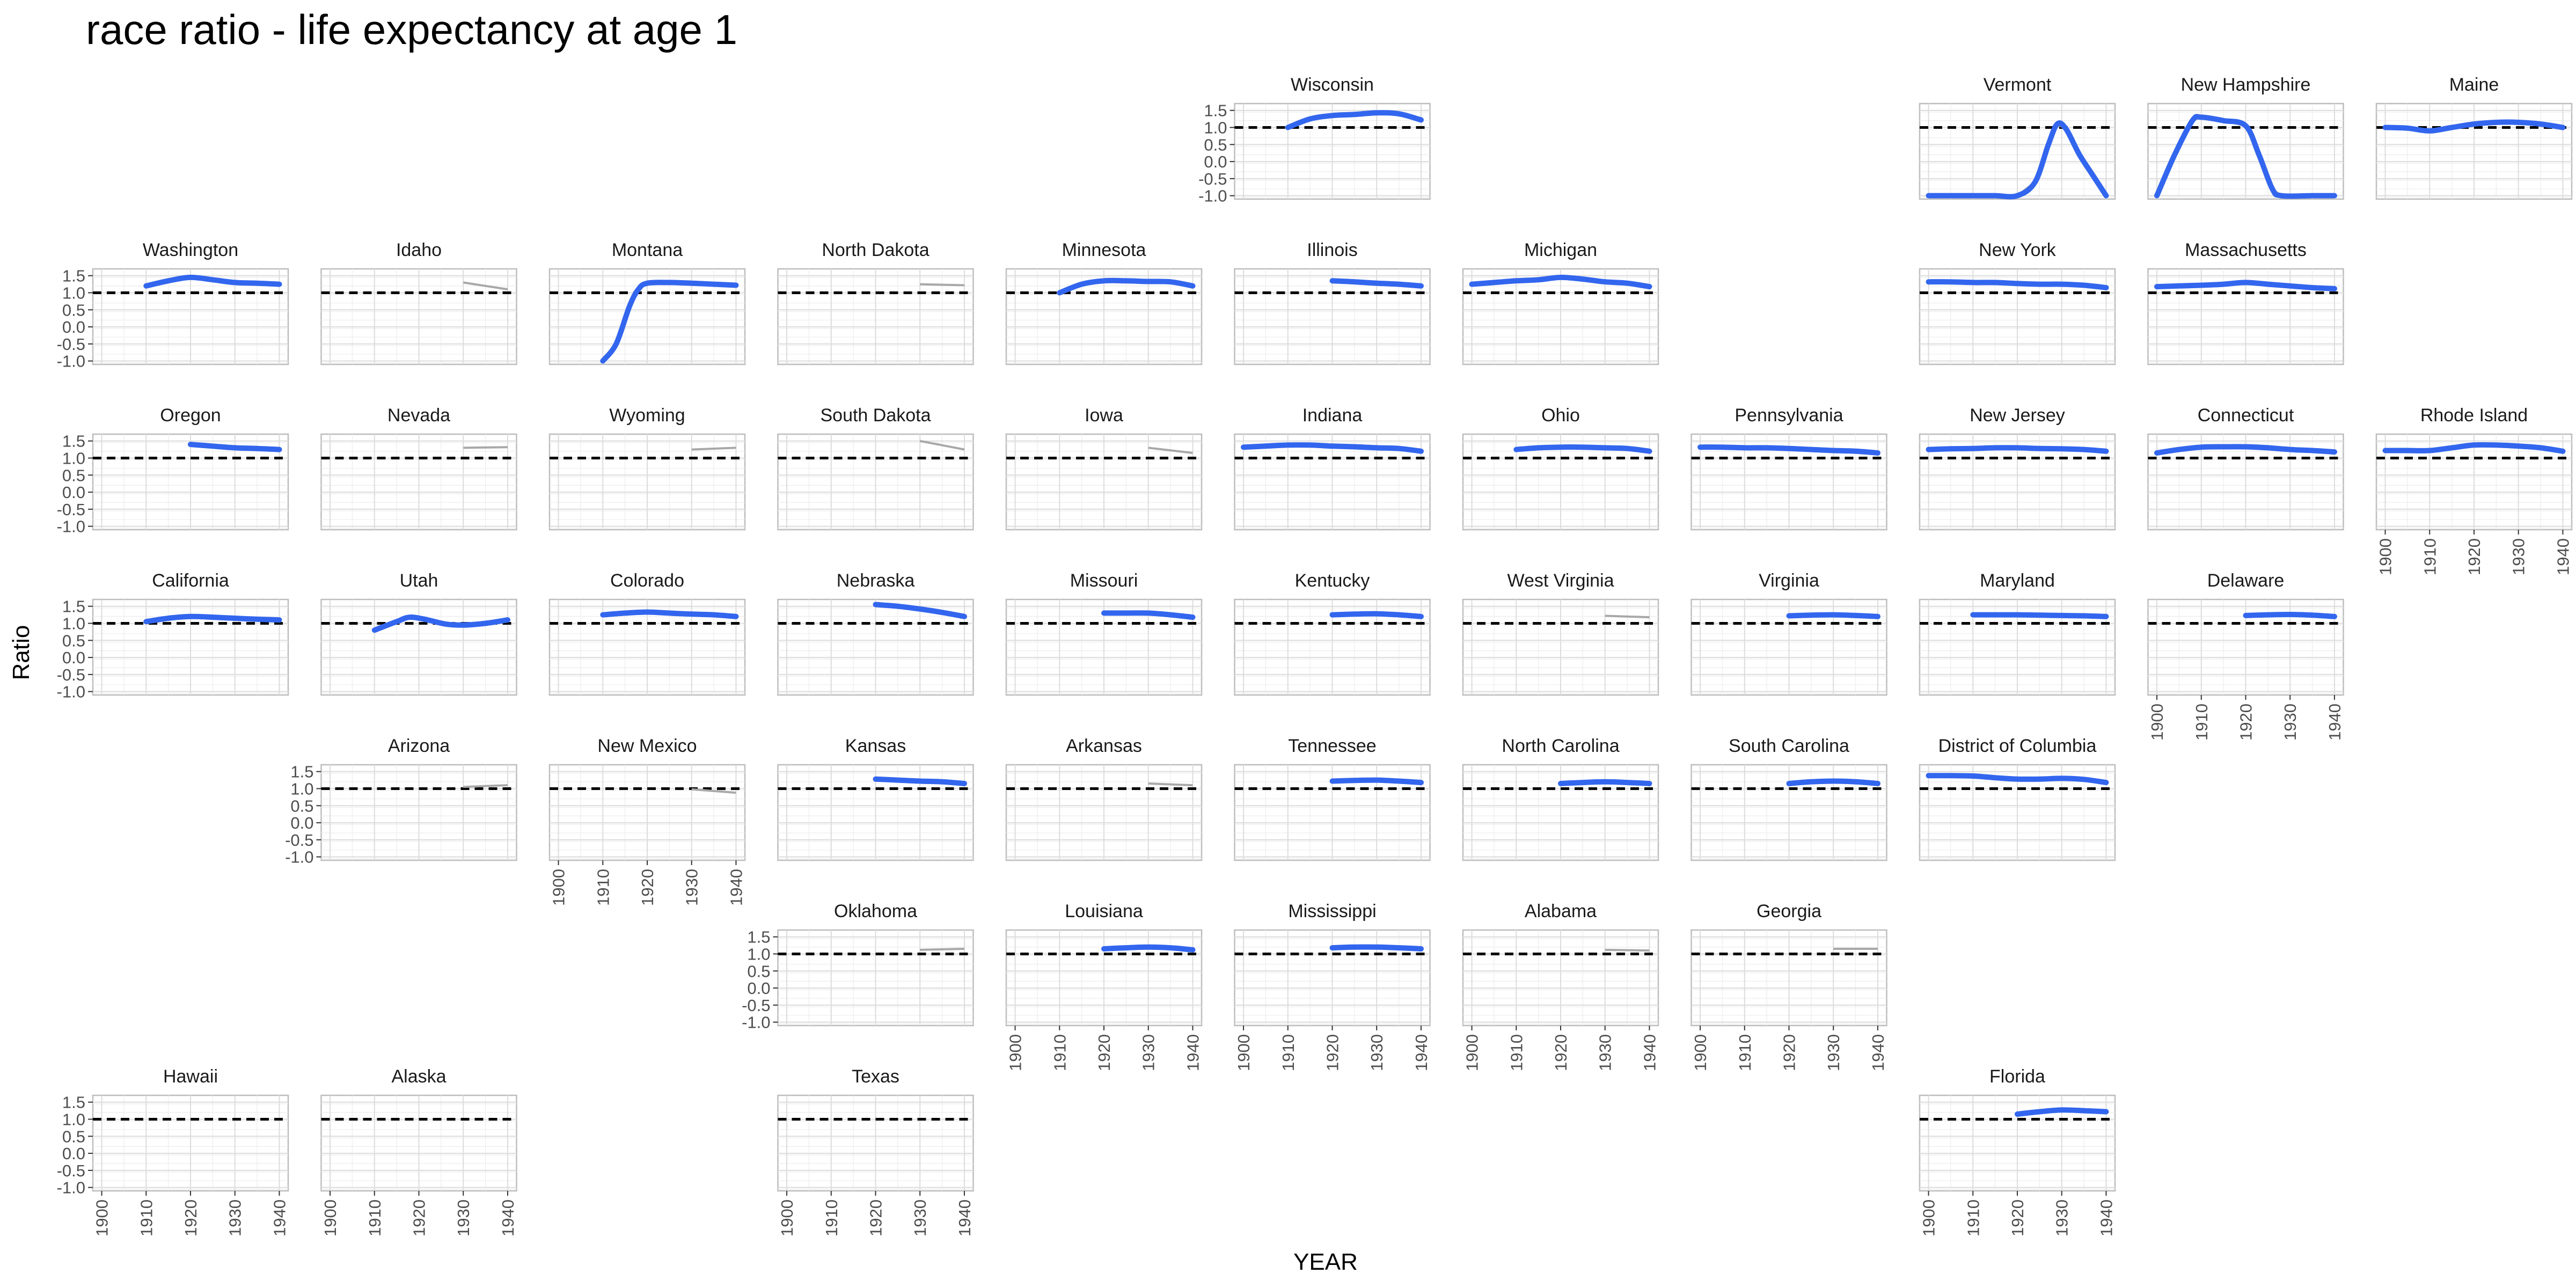 This screenshot has height=1288, width=2576. I want to click on facet-north-carolina: North Carolina, so click(1560, 798).